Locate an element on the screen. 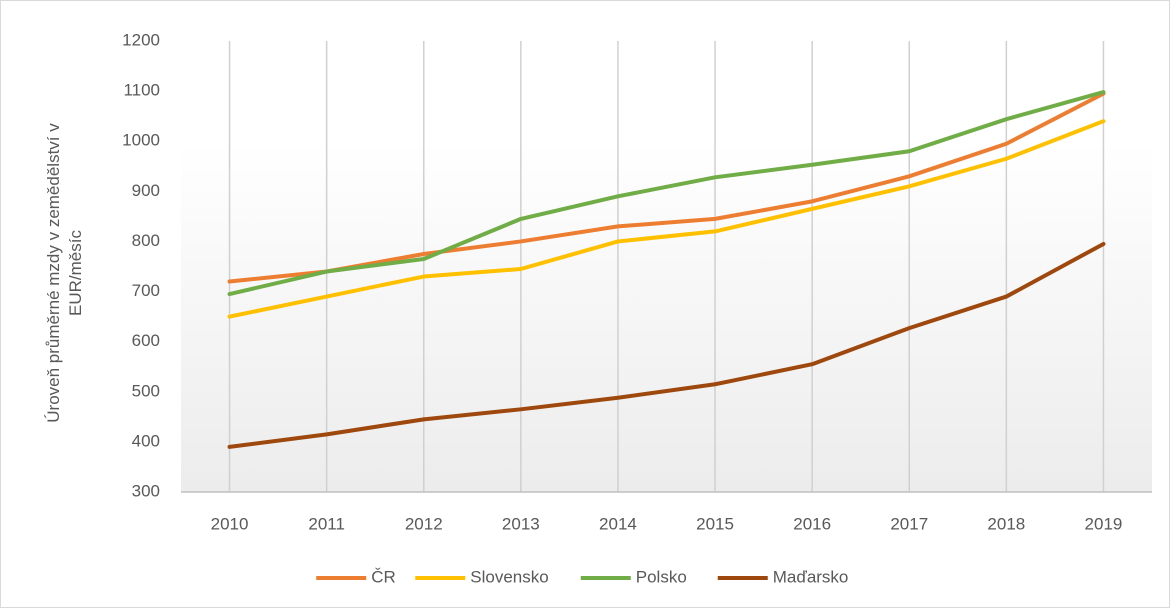 The image size is (1170, 608). x-tick-label: 2010 is located at coordinates (230, 523).